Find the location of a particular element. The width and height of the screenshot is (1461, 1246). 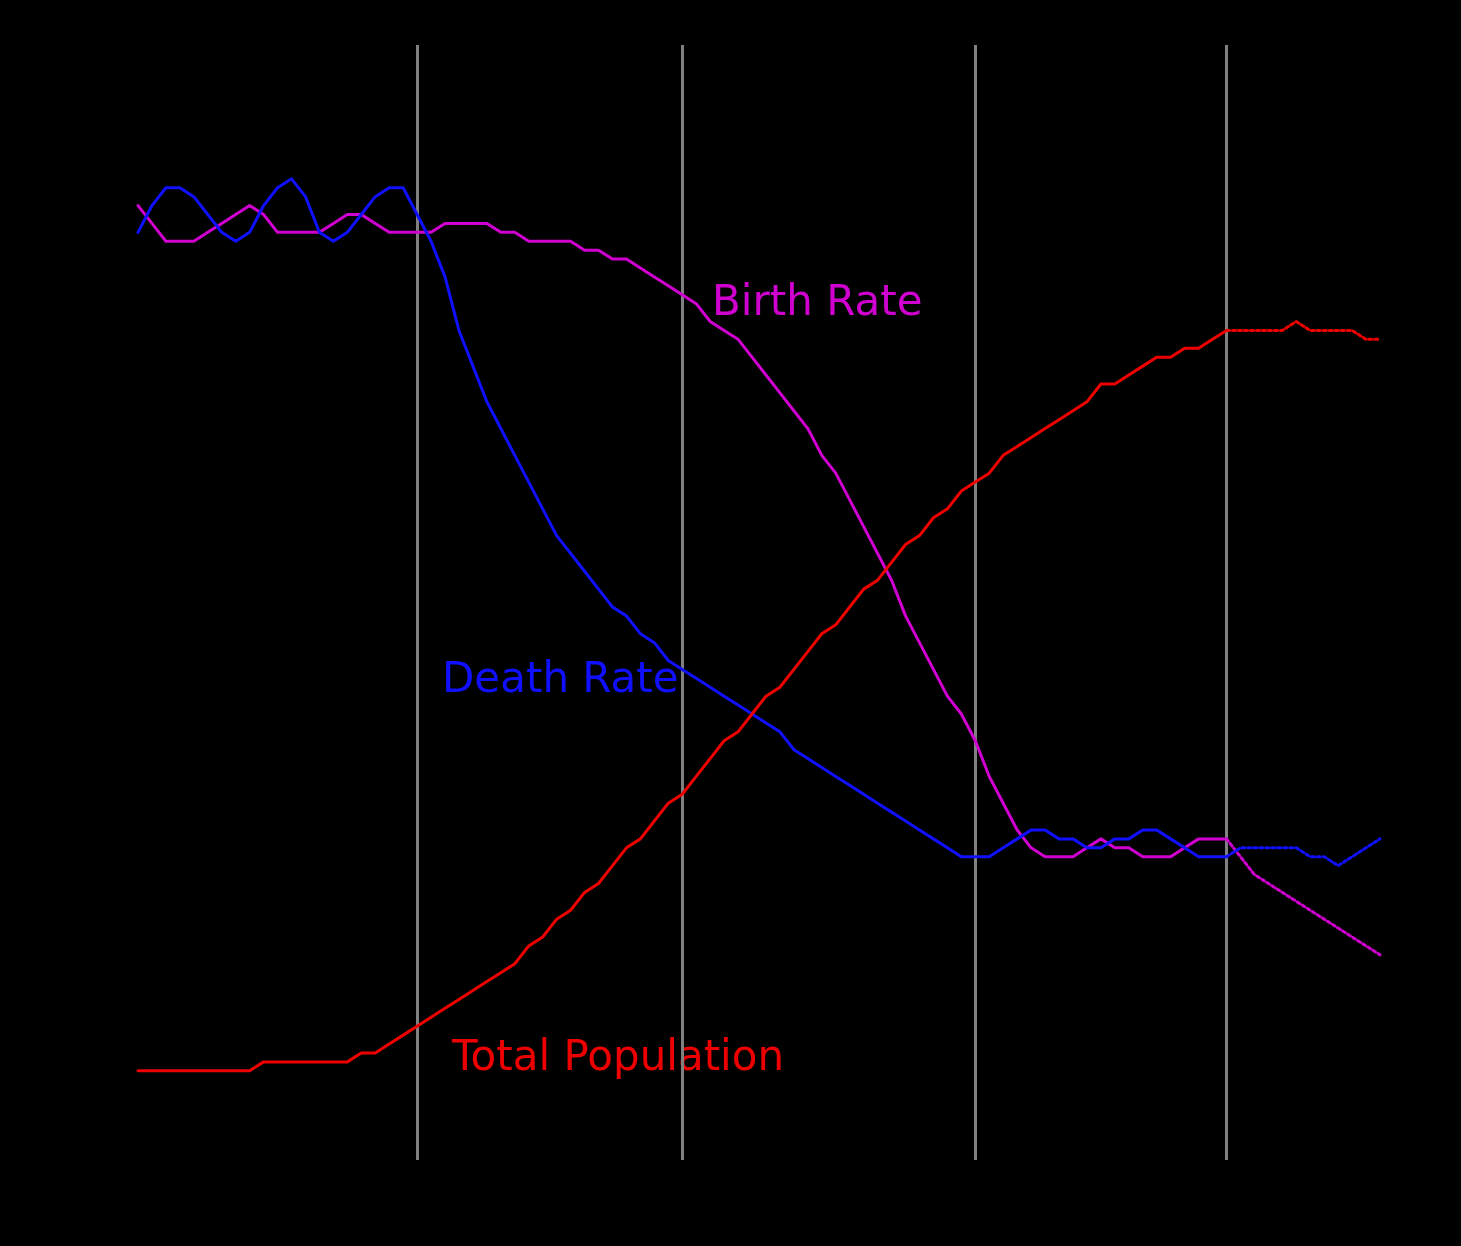

series-label: Death Rate is located at coordinates (560, 677).